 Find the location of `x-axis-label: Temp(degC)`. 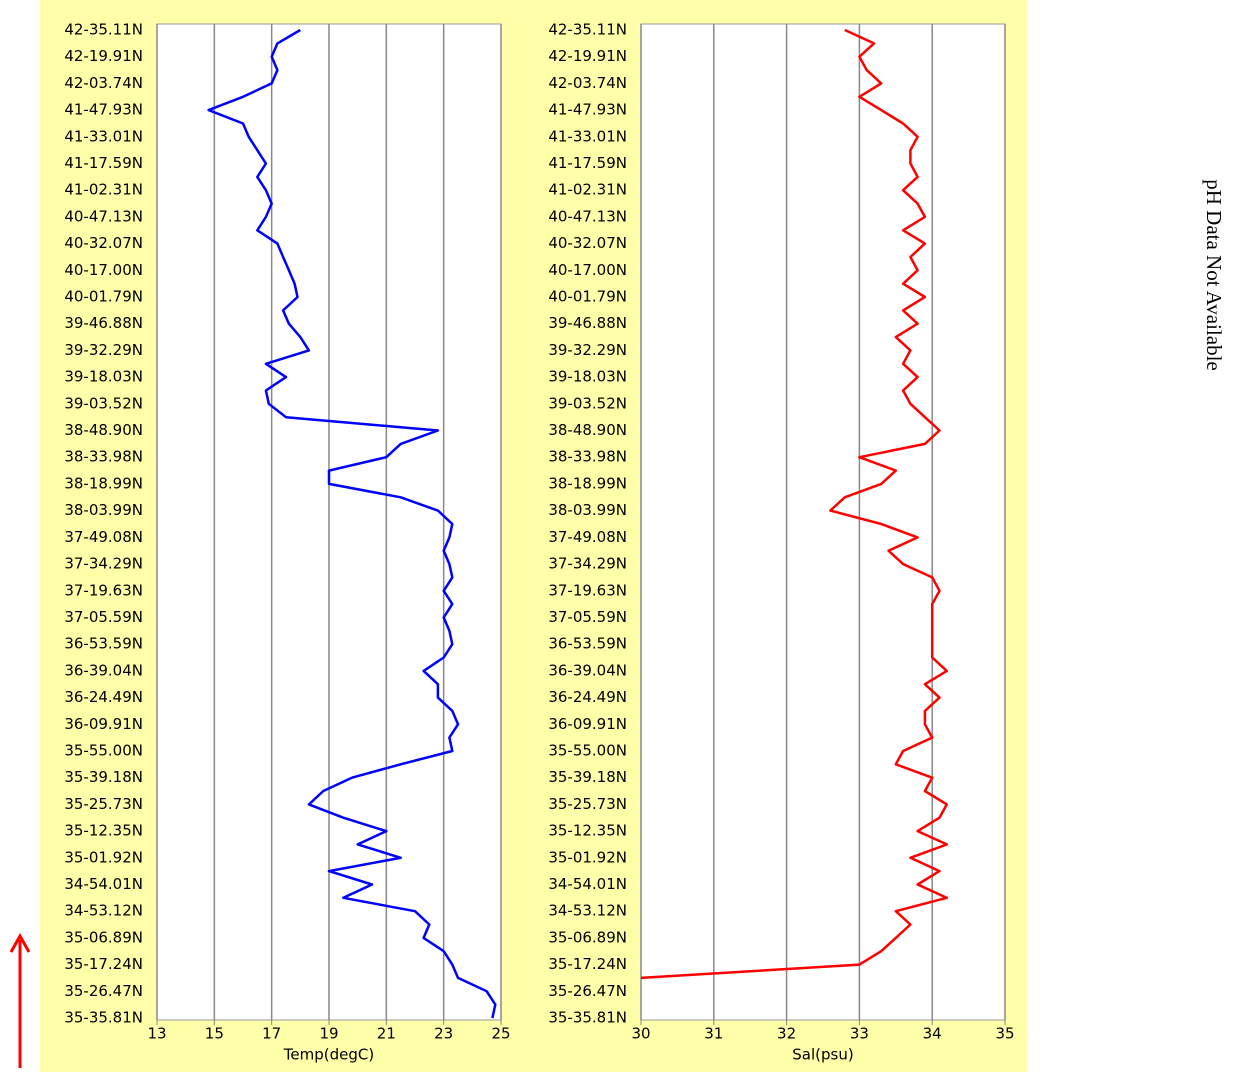

x-axis-label: Temp(degC) is located at coordinates (328, 1055).